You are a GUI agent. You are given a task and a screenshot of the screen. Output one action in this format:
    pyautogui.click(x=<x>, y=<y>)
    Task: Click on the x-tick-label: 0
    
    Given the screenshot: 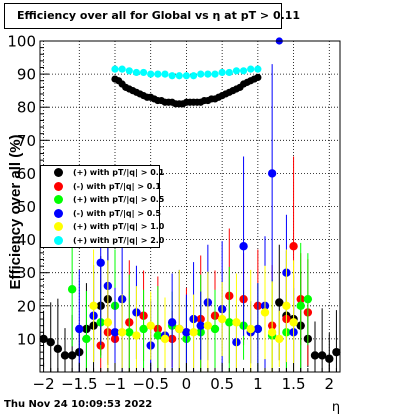 What is the action you would take?
    pyautogui.click(x=187, y=384)
    